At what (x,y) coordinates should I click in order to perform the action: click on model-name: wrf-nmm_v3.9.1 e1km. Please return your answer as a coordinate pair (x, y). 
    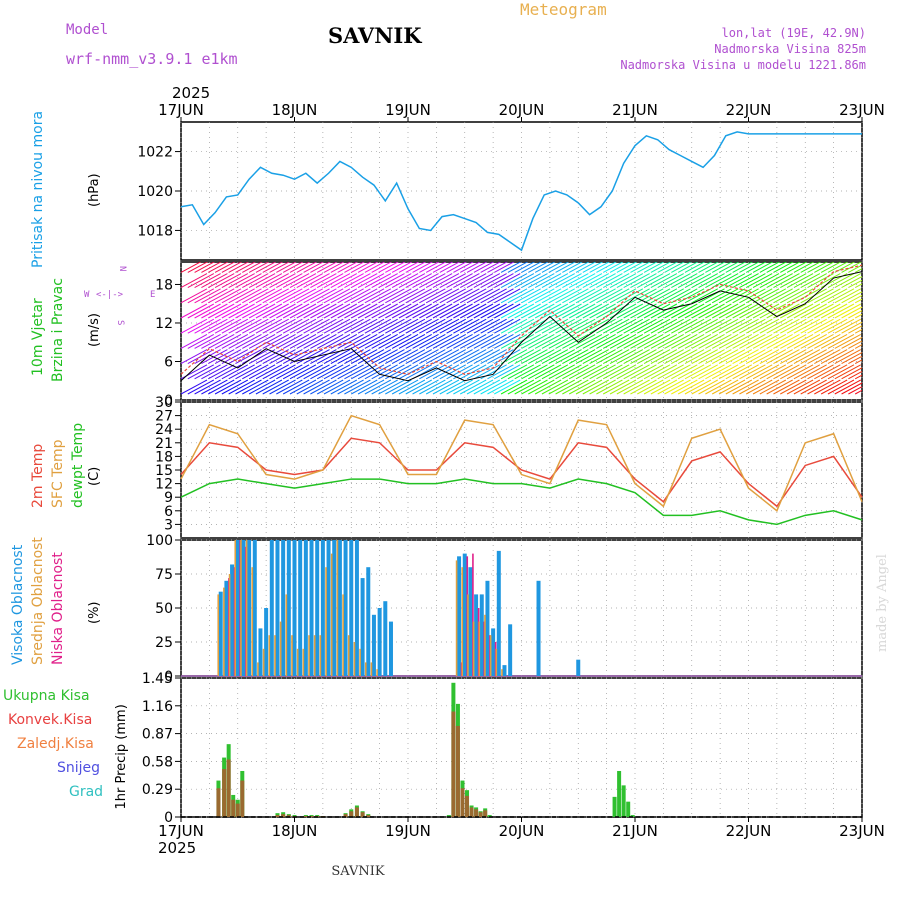
    Looking at the image, I should click on (152, 59).